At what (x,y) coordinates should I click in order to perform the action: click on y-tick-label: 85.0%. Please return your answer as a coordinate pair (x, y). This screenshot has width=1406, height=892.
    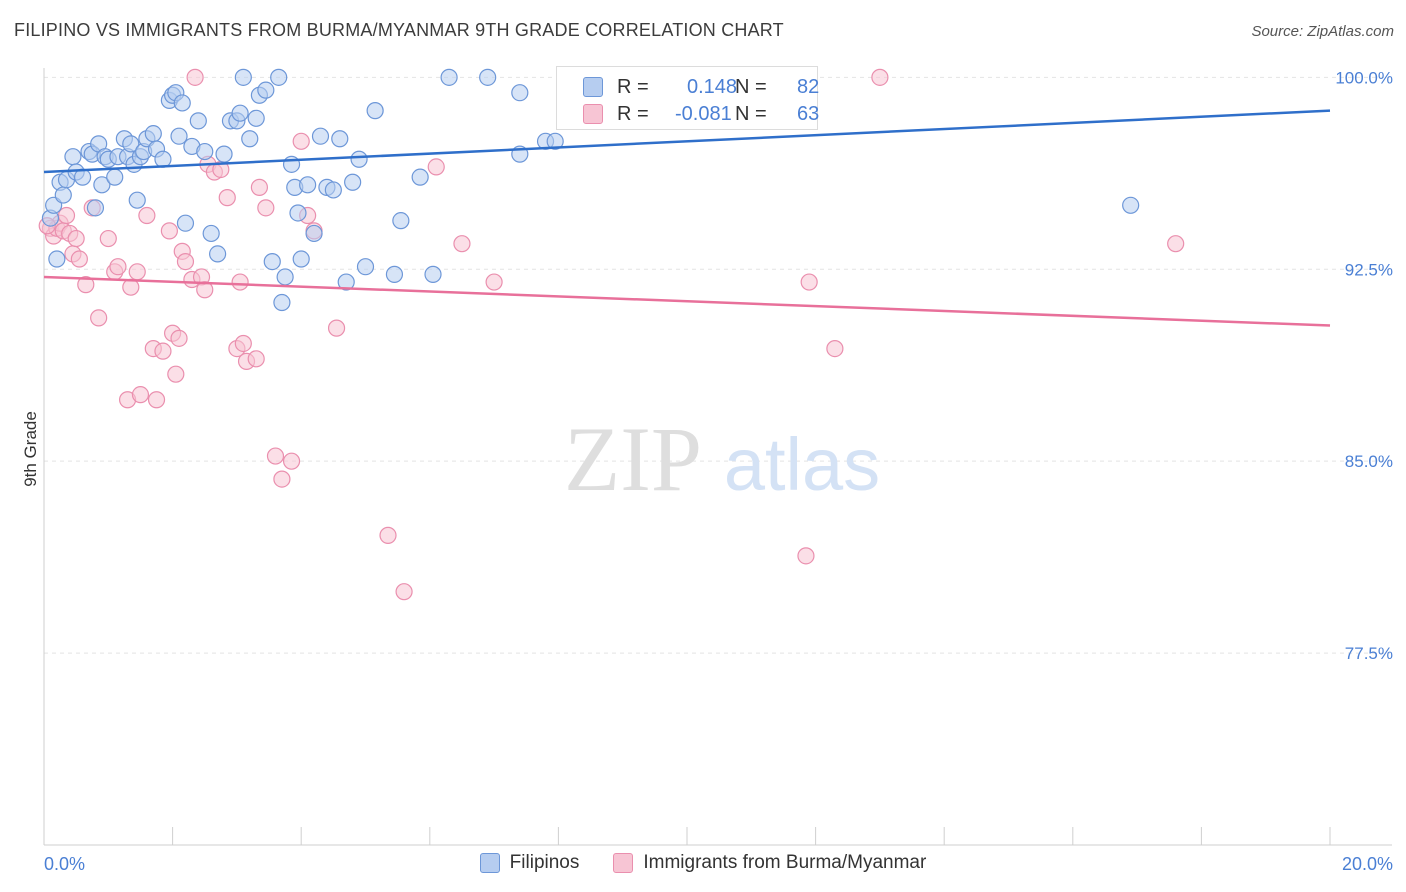
    Looking at the image, I should click on (1369, 461).